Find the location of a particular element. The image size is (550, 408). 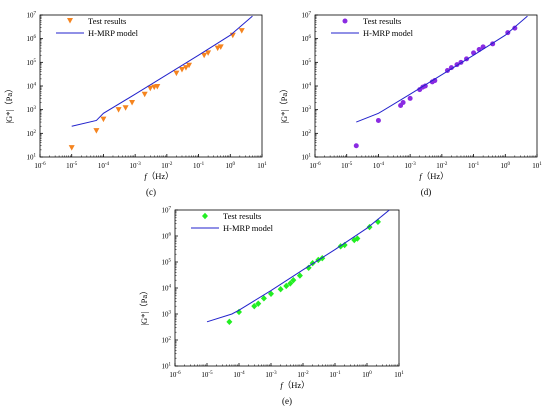

y-tick-exponent: 2 is located at coordinates (310, 132).